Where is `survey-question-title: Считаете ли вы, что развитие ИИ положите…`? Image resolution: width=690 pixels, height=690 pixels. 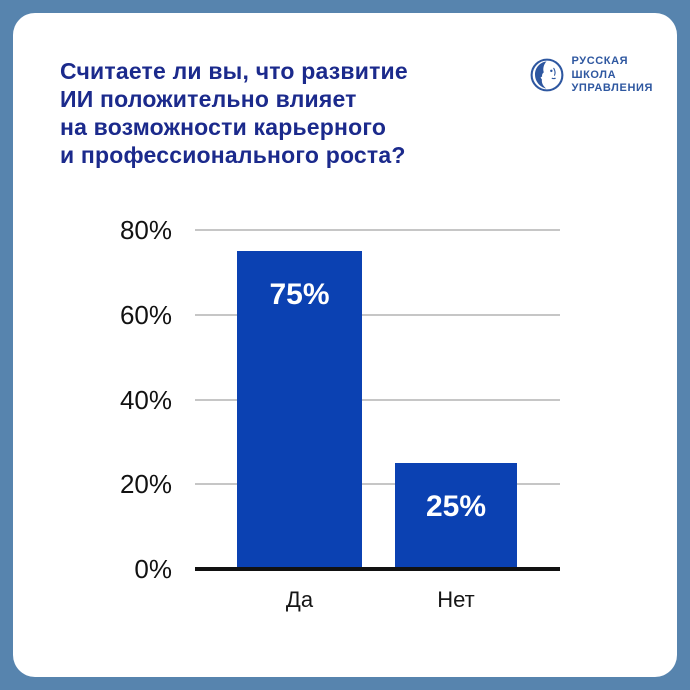
survey-question-title: Считаете ли вы, что развитие ИИ положите… is located at coordinates (234, 113).